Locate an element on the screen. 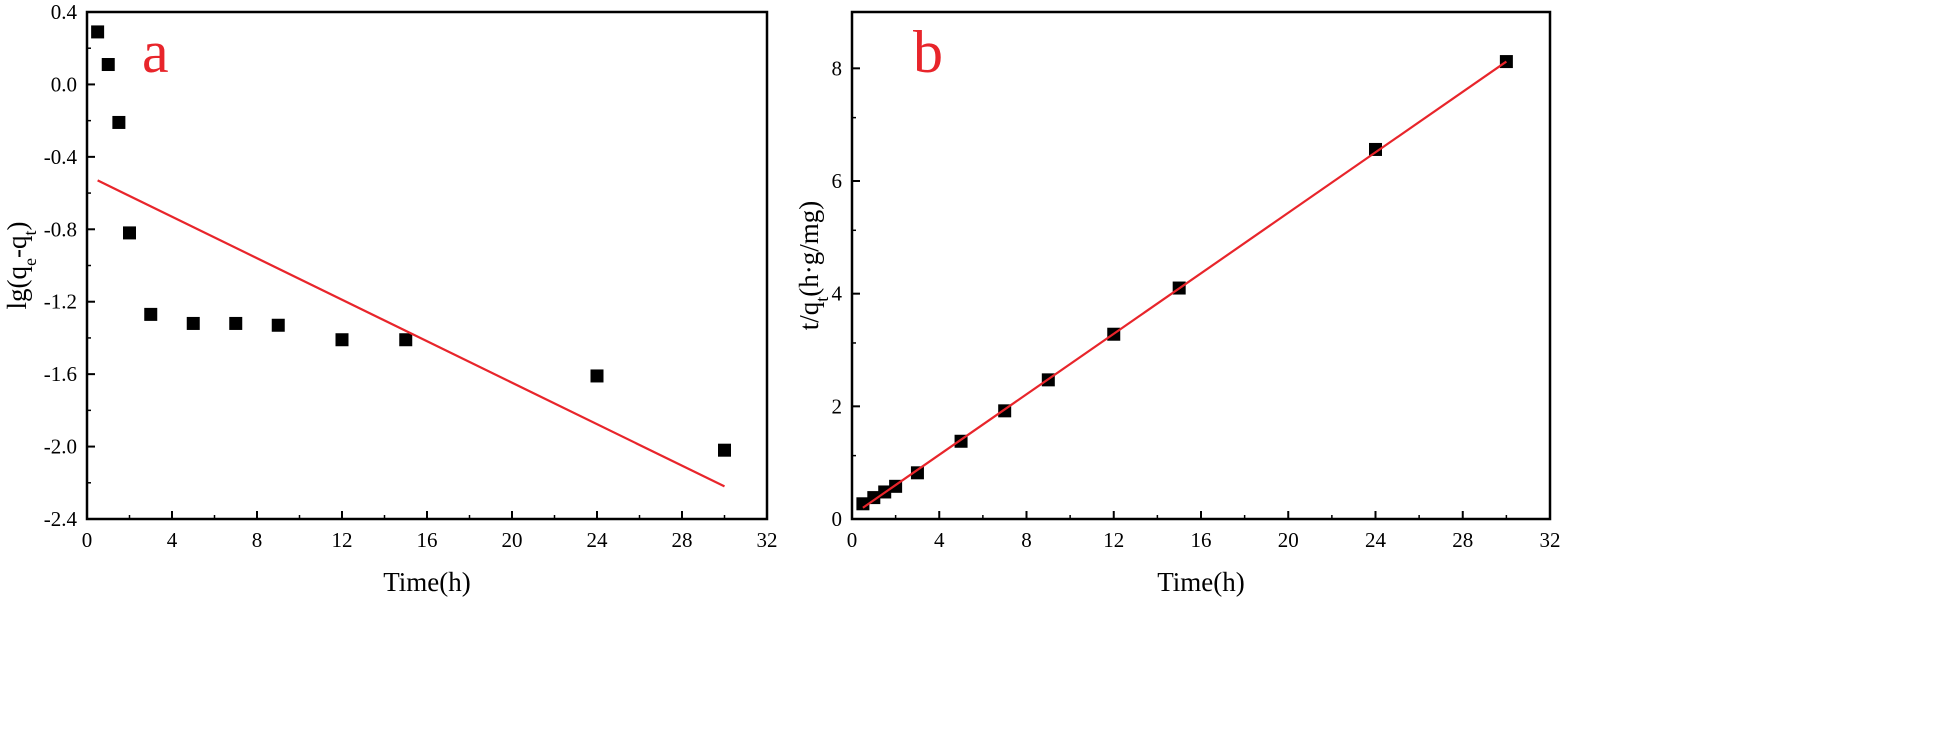 This screenshot has width=1945, height=745. y-axis-label: t/qt(h·g/mg) is located at coordinates (813, 266).